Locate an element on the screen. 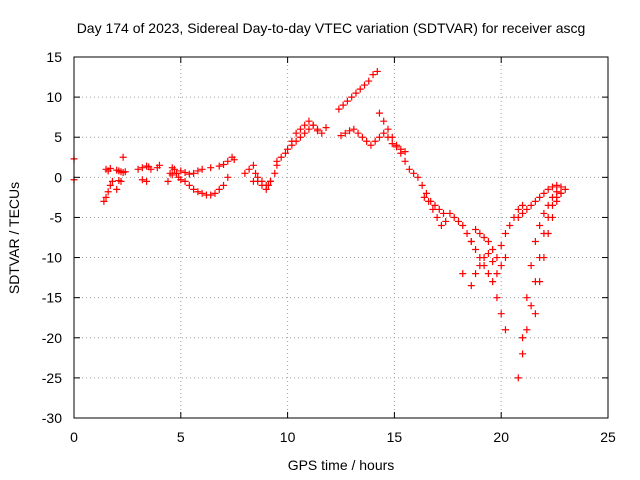  y-tick-label: -10 is located at coordinates (52, 258).